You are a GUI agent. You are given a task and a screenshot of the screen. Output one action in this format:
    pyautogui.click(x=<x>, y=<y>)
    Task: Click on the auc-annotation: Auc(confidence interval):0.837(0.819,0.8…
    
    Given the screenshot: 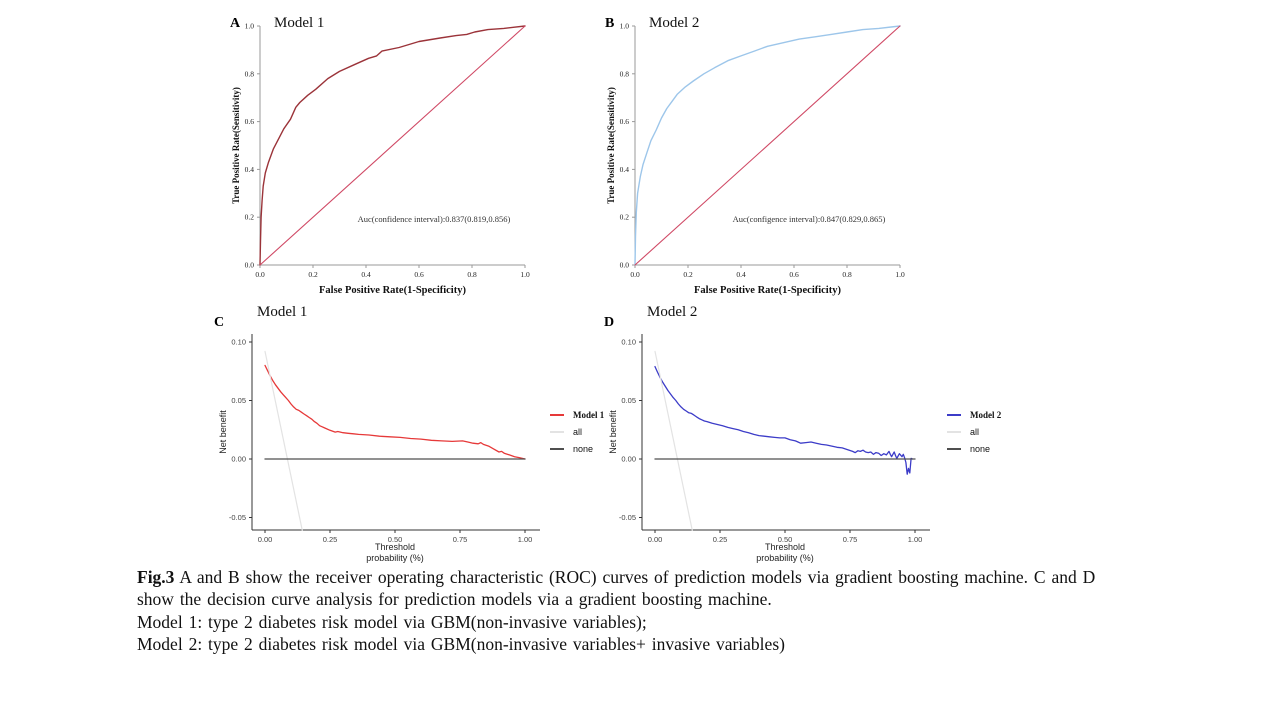 What is the action you would take?
    pyautogui.click(x=434, y=219)
    